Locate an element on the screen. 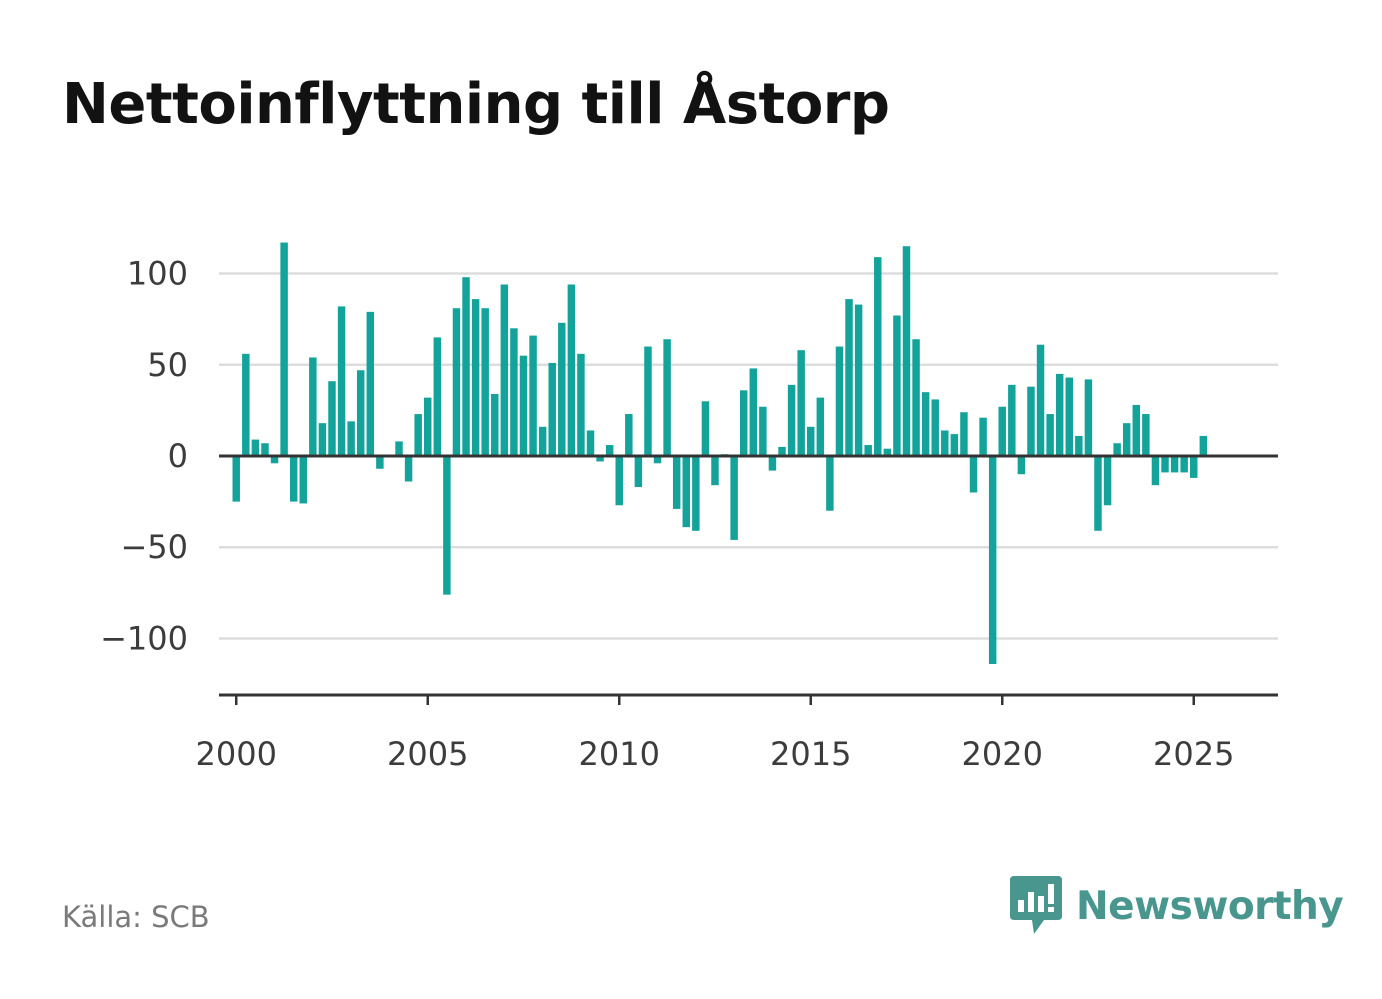 The width and height of the screenshot is (1382, 999). y-tick-label: −100 is located at coordinates (144, 638).